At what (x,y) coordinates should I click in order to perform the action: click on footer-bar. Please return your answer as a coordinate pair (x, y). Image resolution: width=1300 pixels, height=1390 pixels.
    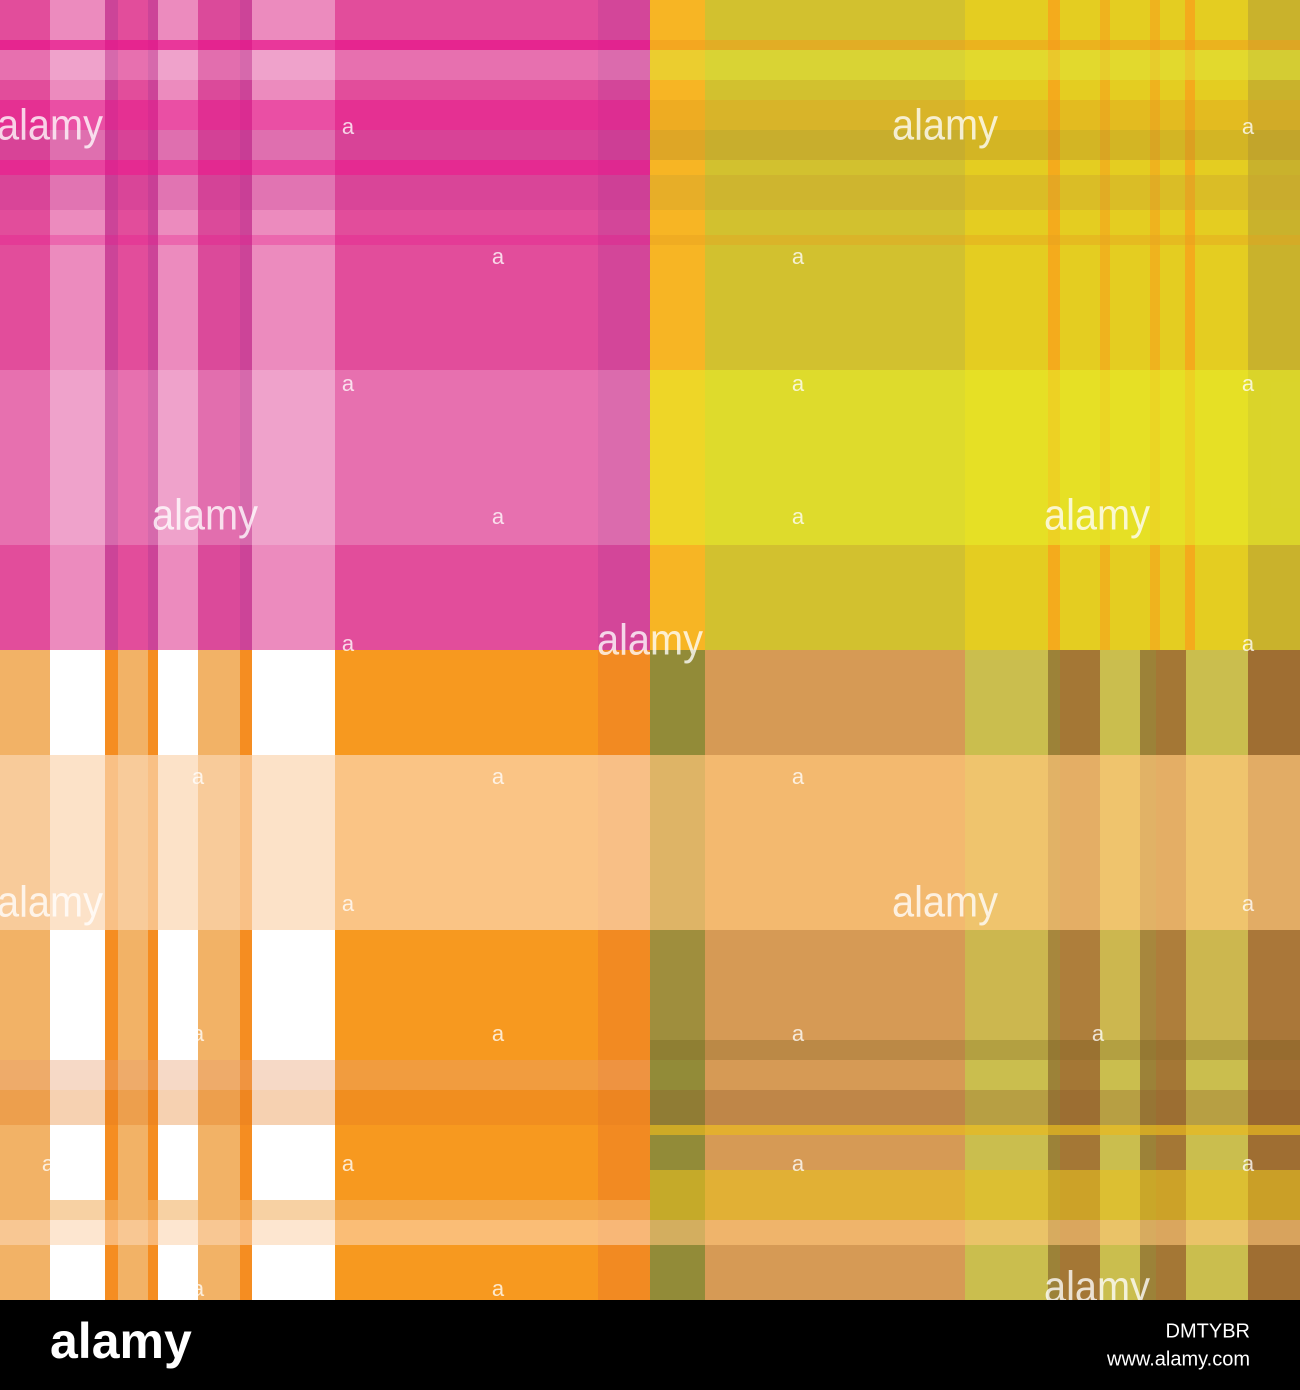
    Looking at the image, I should click on (650, 1345).